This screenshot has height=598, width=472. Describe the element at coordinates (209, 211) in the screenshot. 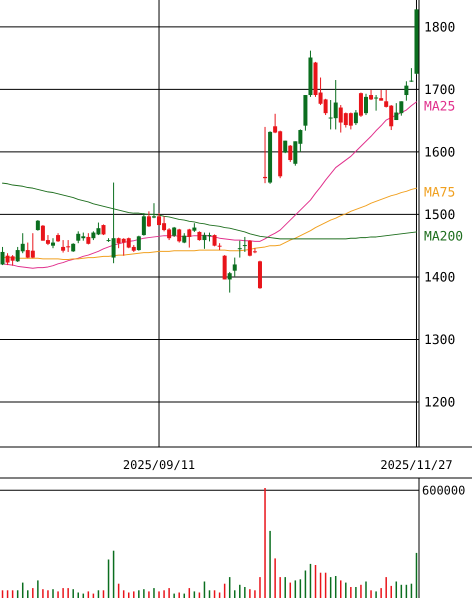

I see `line-series` at that location.